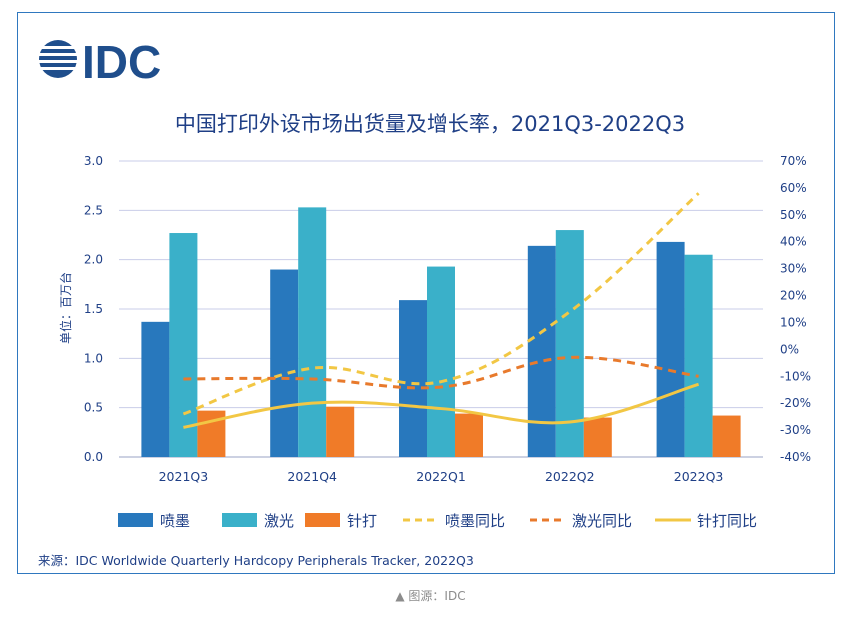  I want to click on bar-喷墨-2021Q3, so click(155, 389).